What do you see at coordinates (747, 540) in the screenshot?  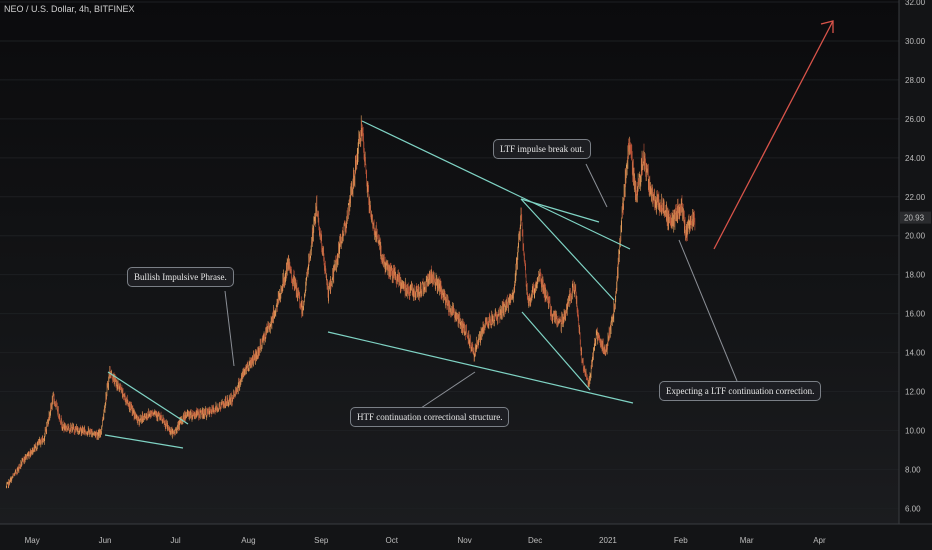 I see `time-tick-10: Mar` at bounding box center [747, 540].